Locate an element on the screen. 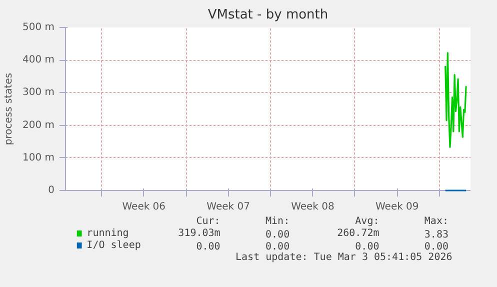  line-series is located at coordinates (455, 100).